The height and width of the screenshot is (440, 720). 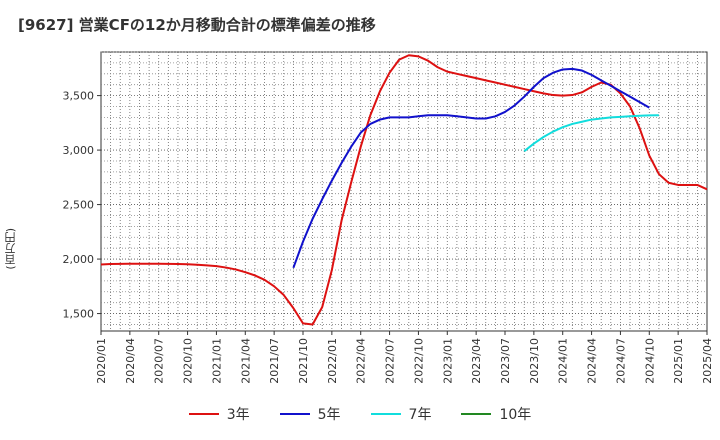 I want to click on y-tick-label: 2,500, so click(x=79, y=205).